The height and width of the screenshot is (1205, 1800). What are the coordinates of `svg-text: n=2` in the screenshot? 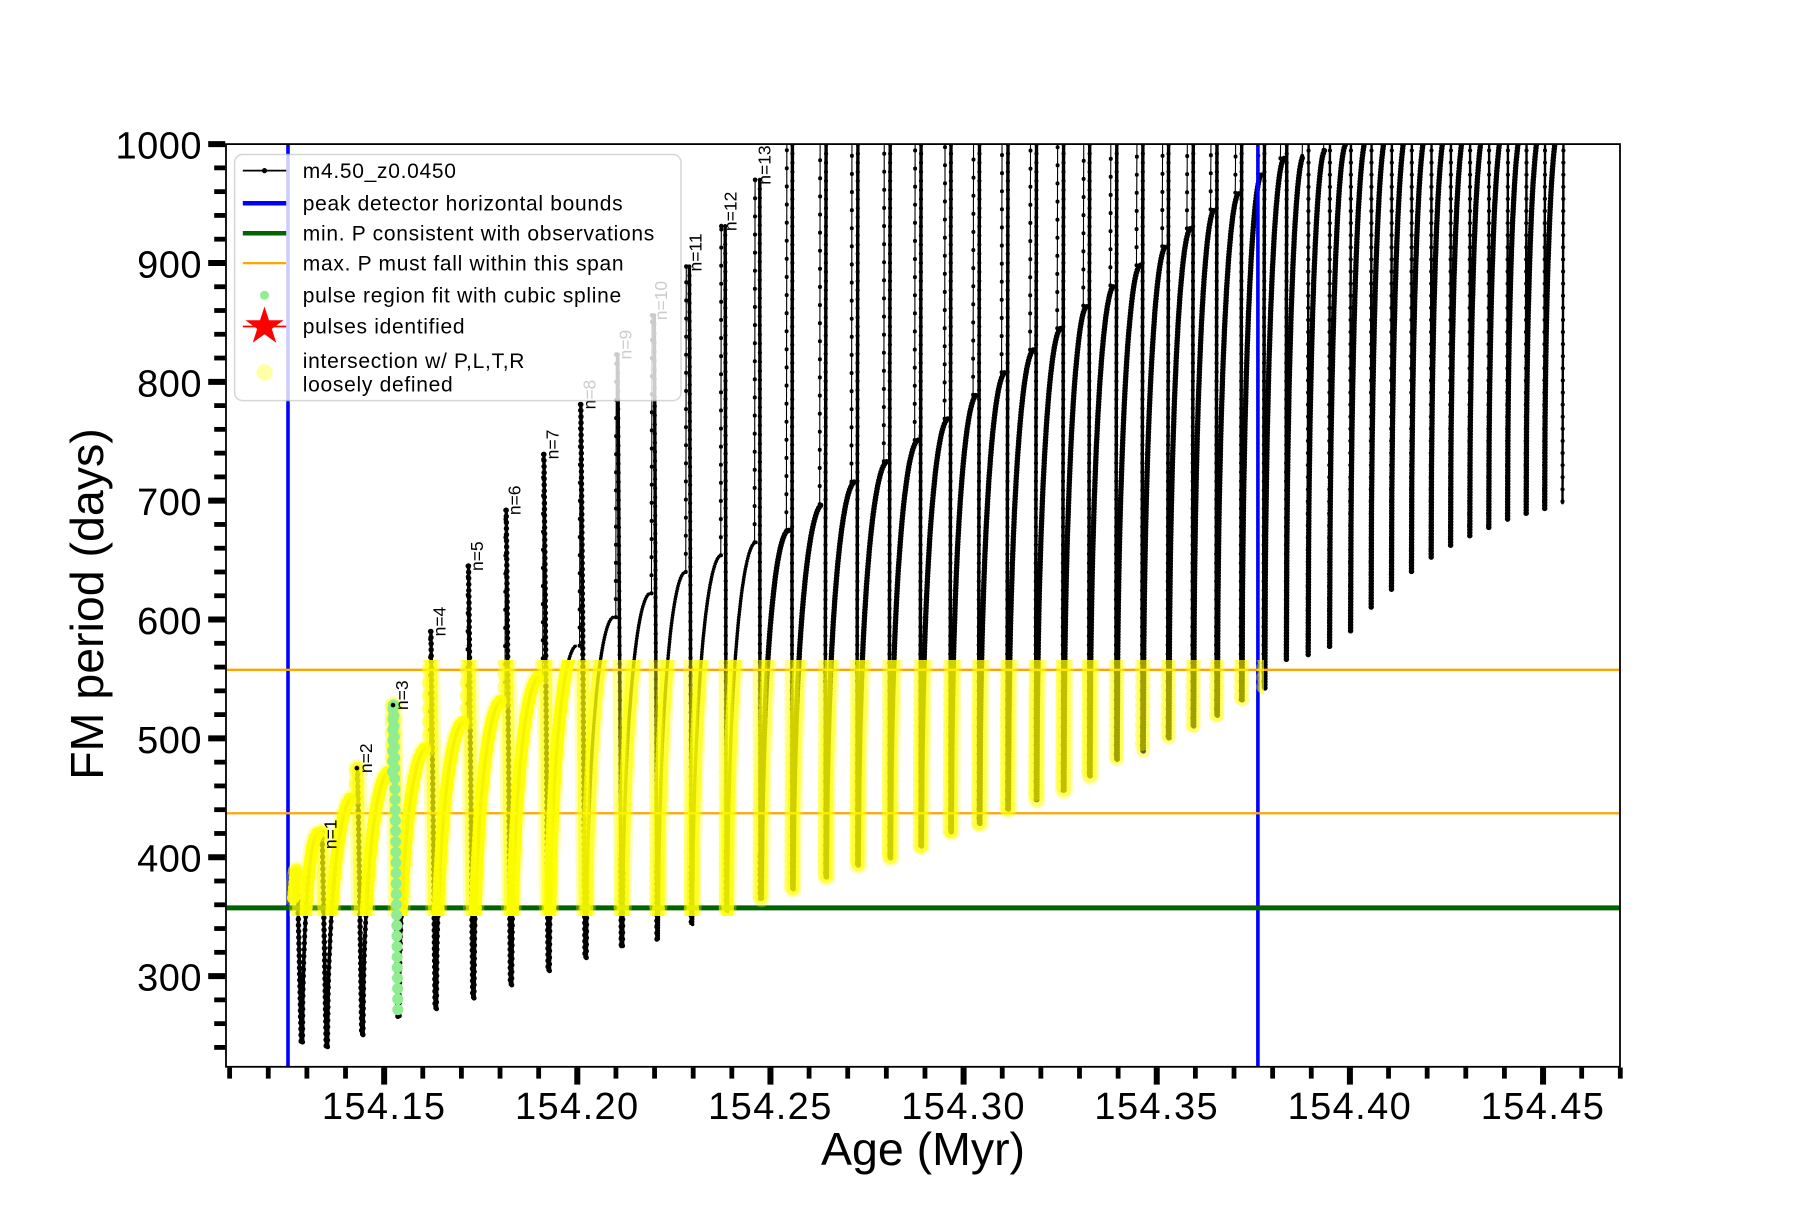 It's located at (366, 758).